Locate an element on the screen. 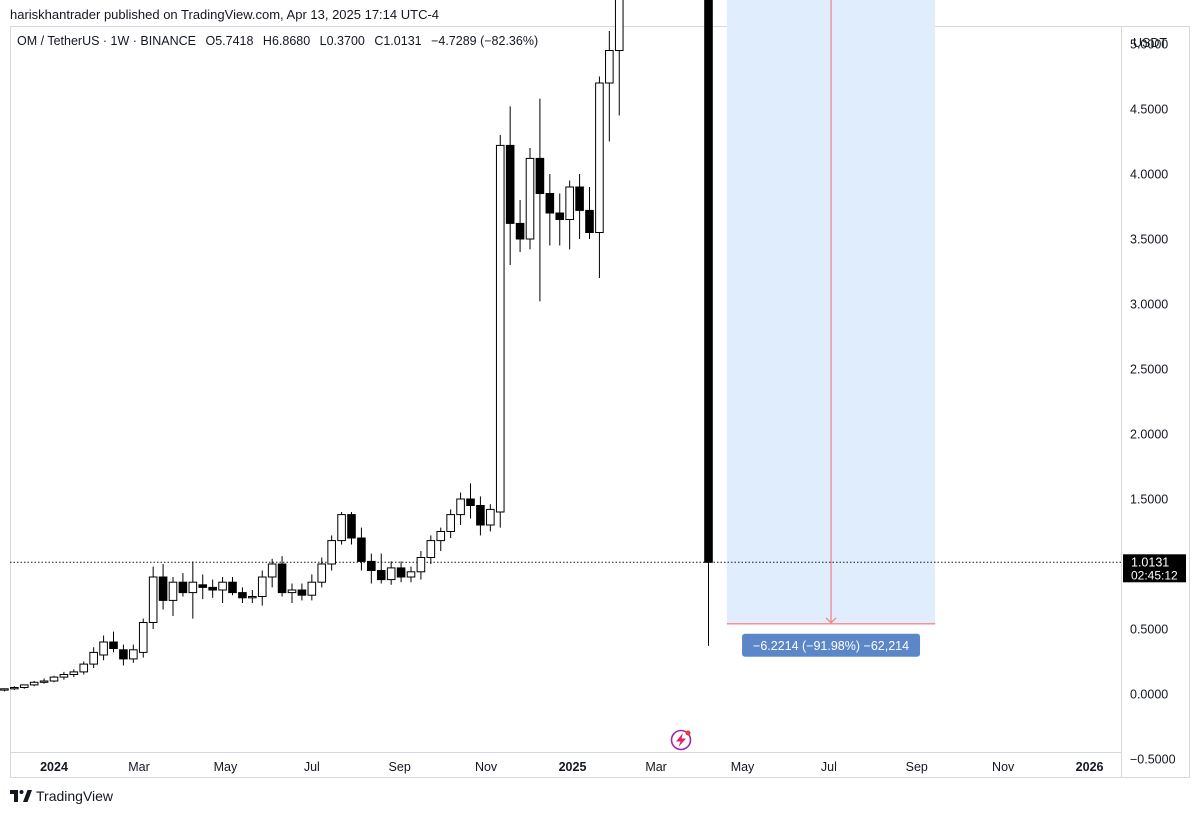 This screenshot has height=813, width=1200. measure-arrow-head is located at coordinates (831, 620).